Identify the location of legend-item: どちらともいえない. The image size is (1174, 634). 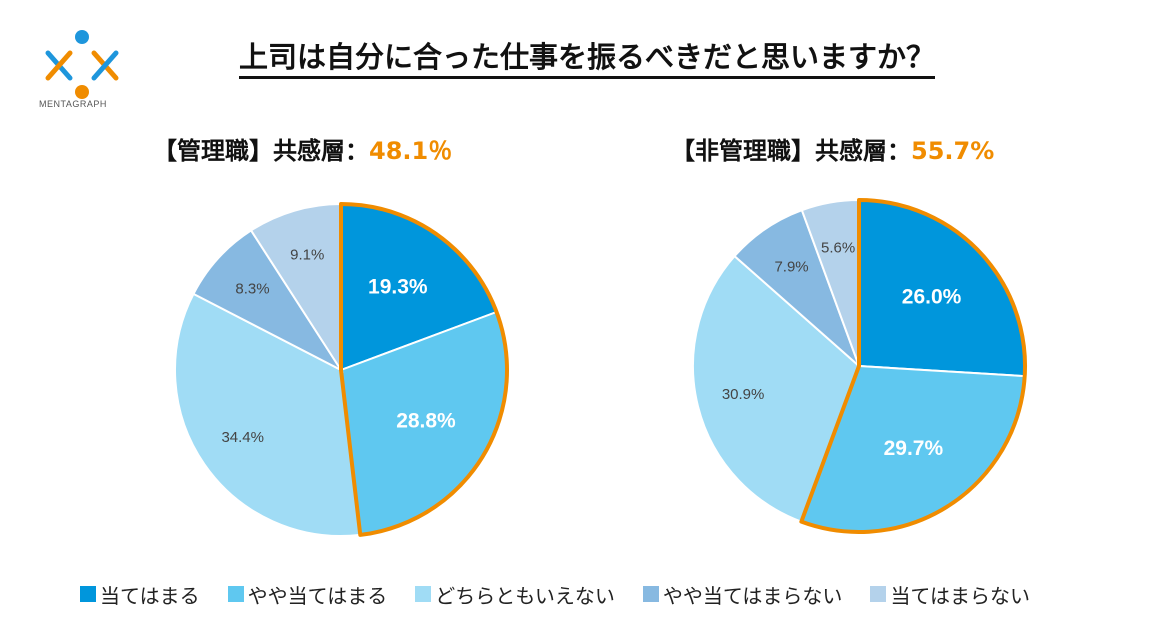
(515, 594).